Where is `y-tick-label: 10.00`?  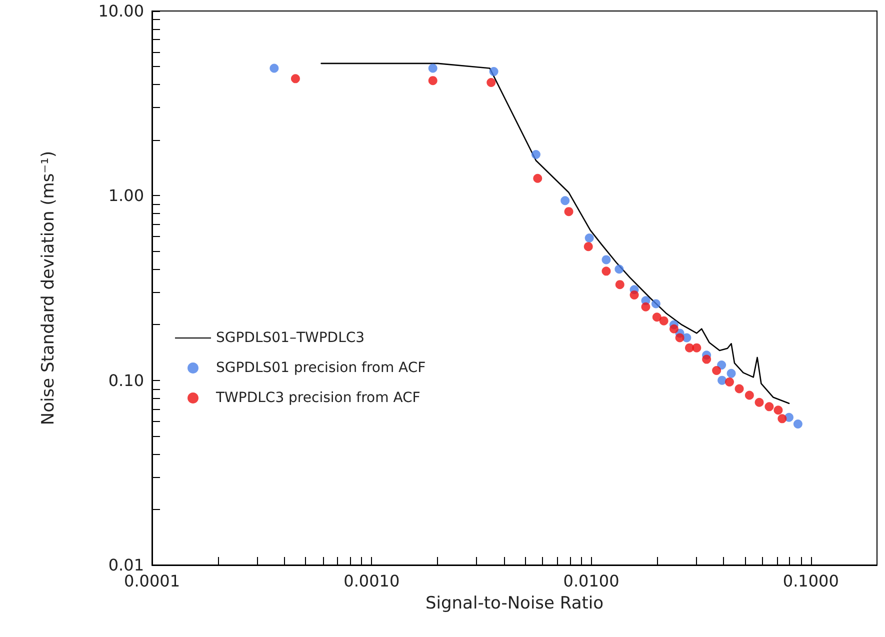 y-tick-label: 10.00 is located at coordinates (121, 11).